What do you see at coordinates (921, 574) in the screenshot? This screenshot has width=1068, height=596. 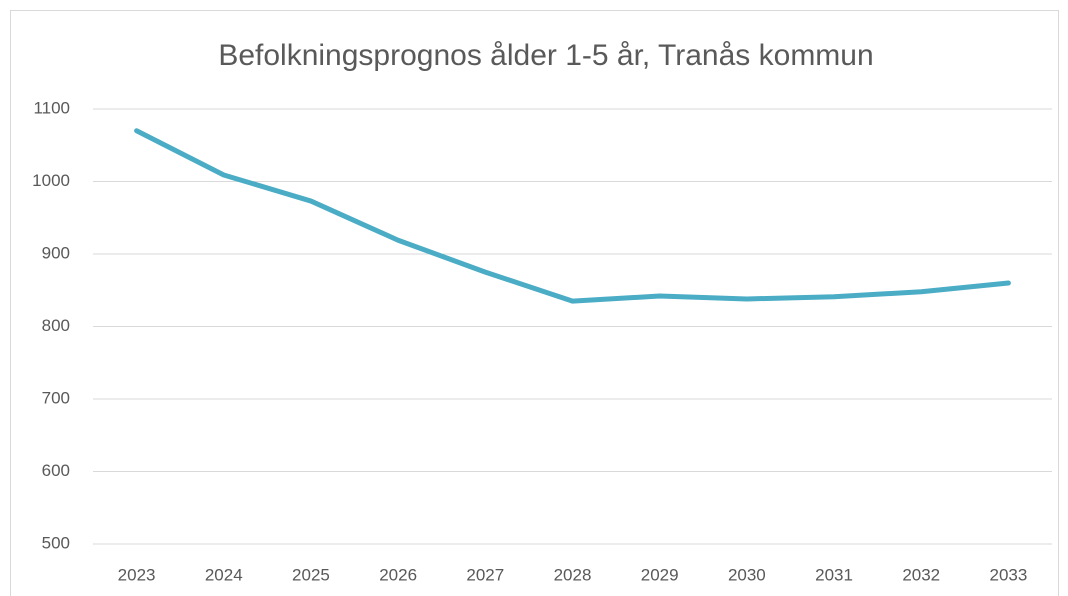 I see `x-tick-label: 2032` at bounding box center [921, 574].